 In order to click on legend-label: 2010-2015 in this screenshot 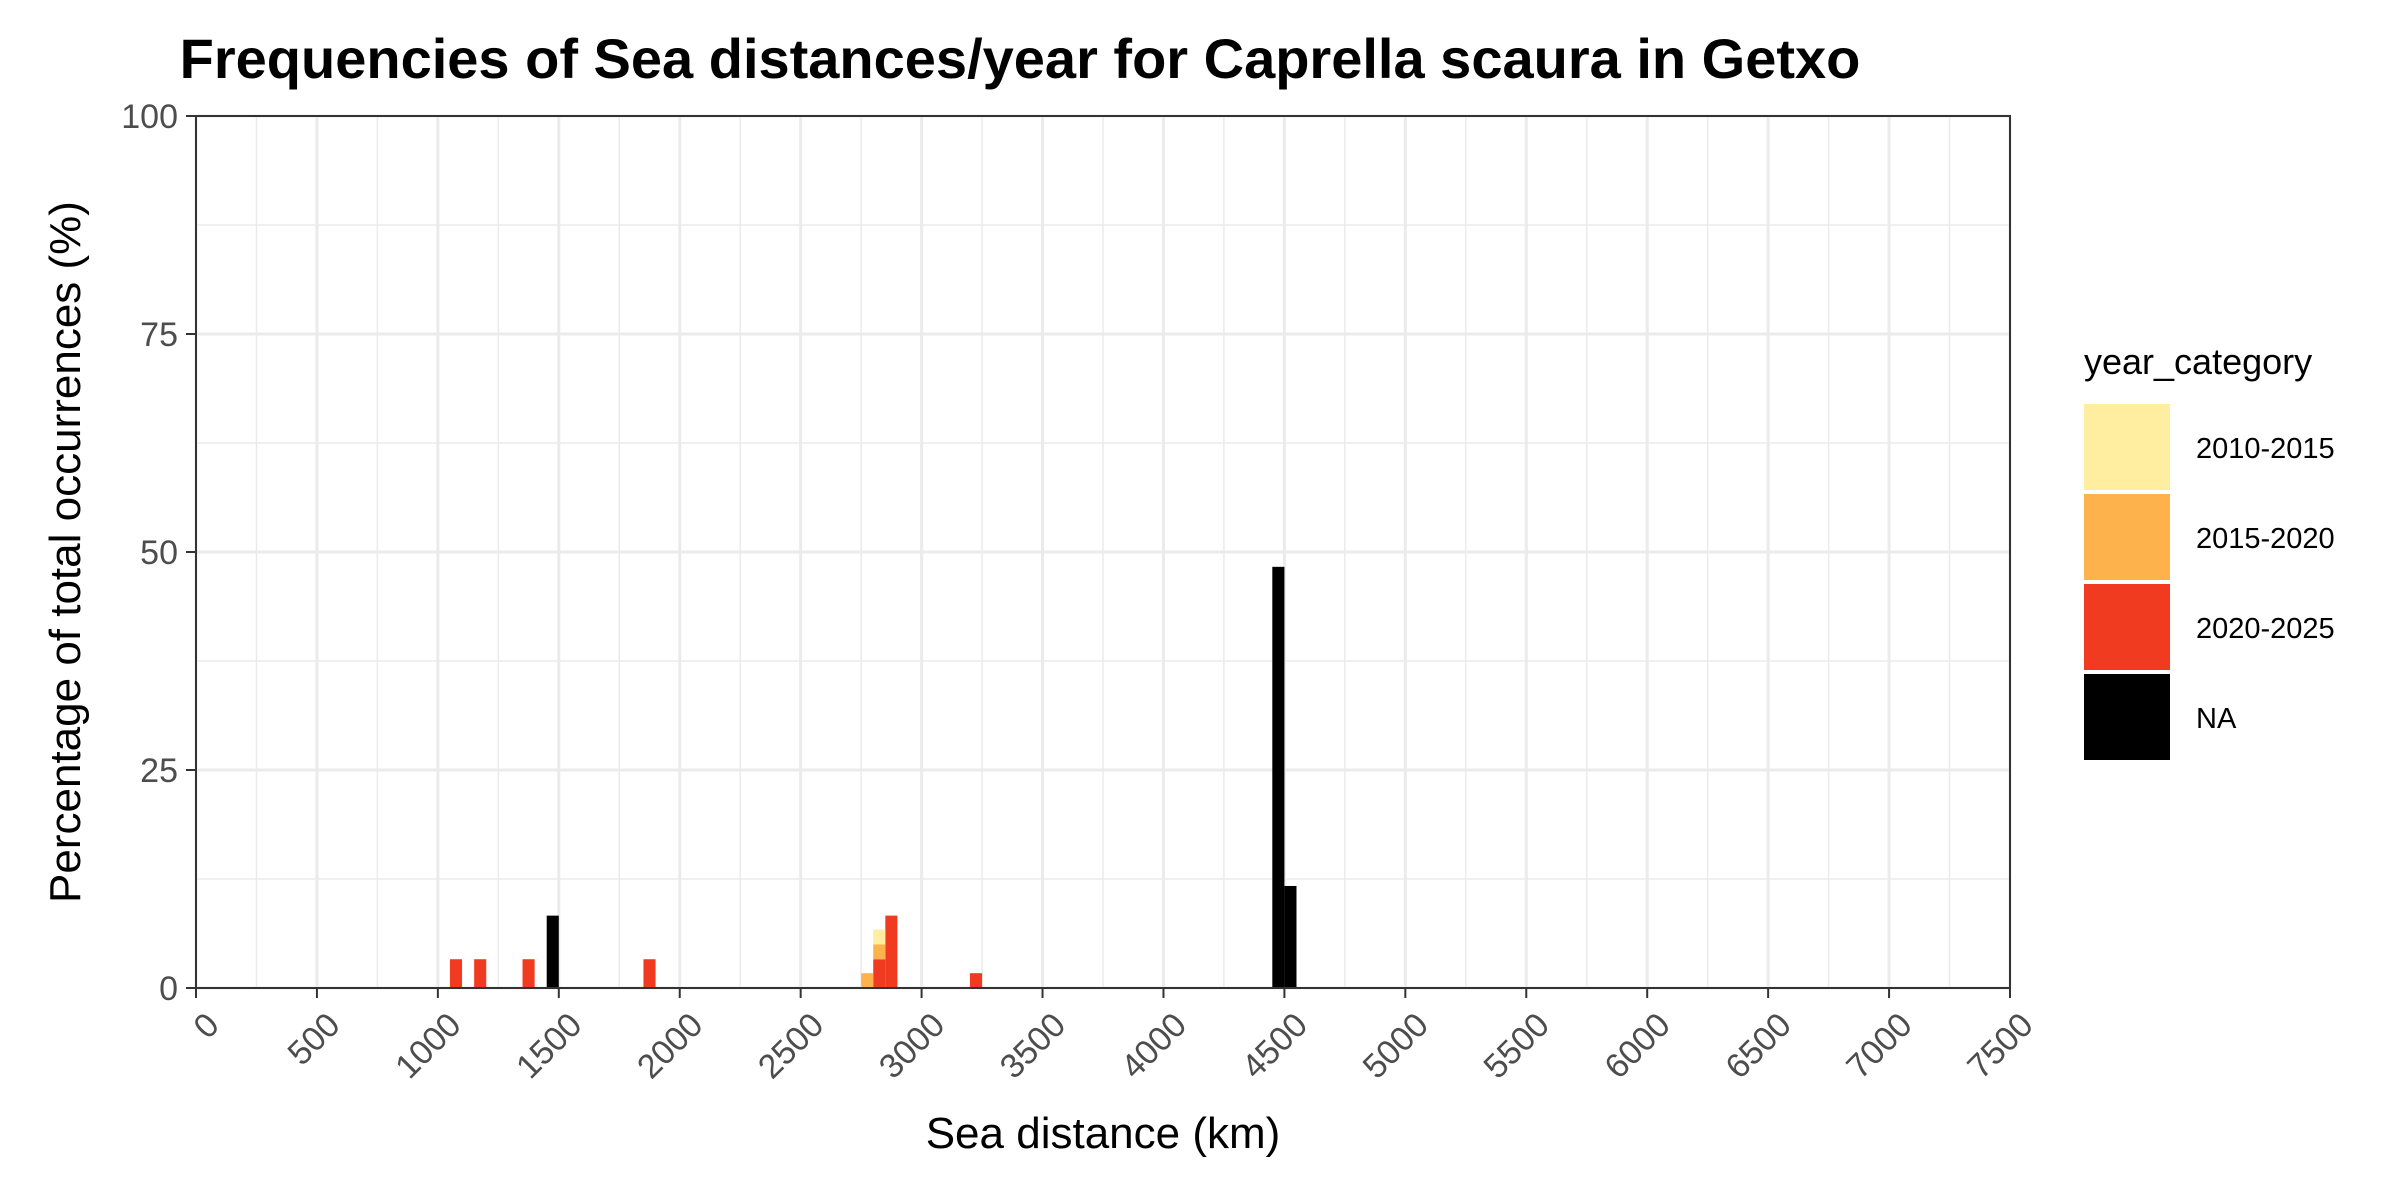, I will do `click(2265, 449)`.